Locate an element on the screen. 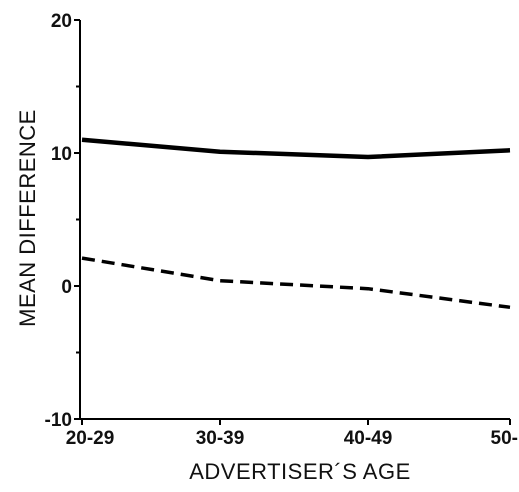  y-axis-title: MEAN DIFFERENCE is located at coordinates (27, 218).